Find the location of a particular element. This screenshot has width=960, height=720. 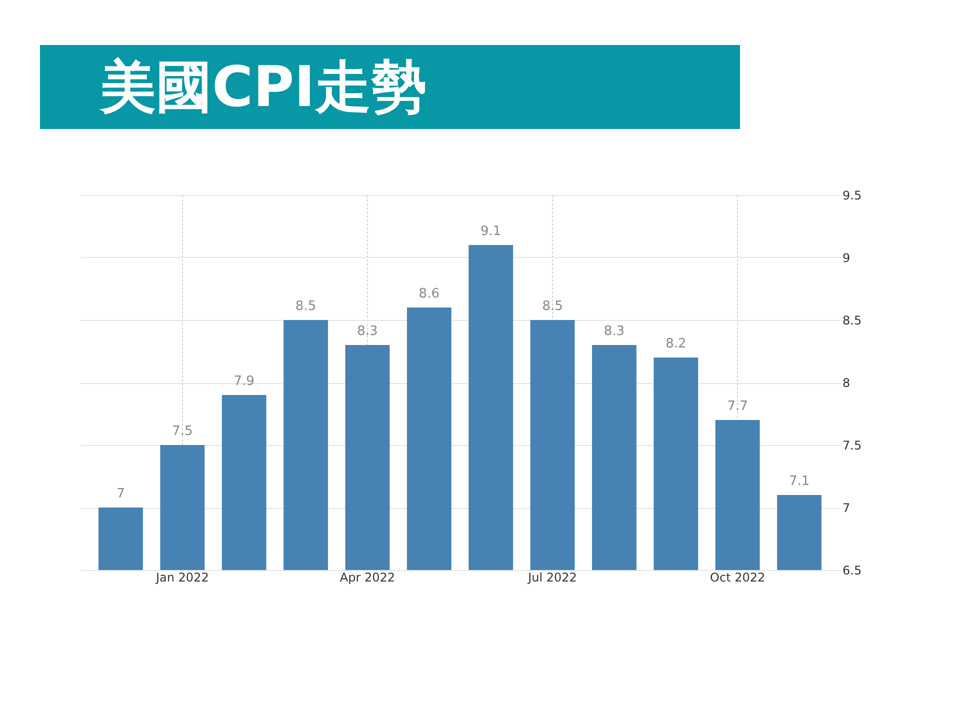

y-tick-label: 9.5 is located at coordinates (852, 195).